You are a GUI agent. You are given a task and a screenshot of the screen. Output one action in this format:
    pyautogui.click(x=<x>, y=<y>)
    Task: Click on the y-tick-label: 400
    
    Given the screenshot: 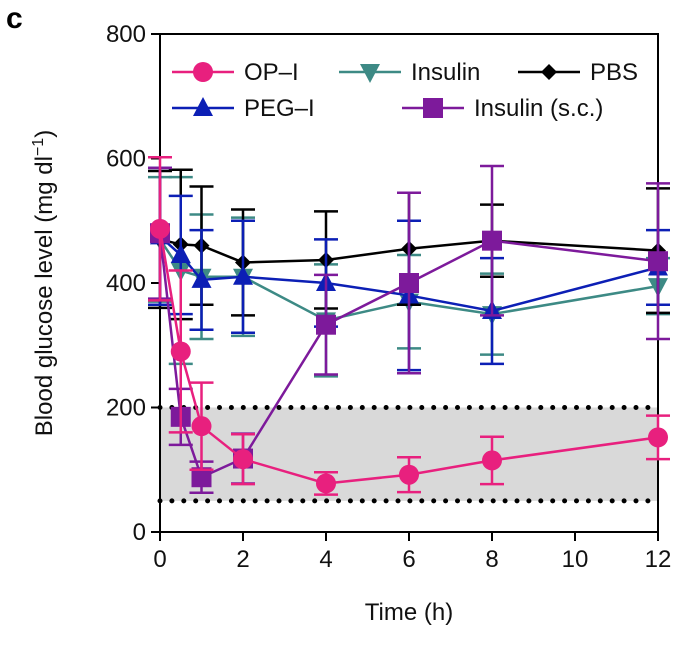 What is the action you would take?
    pyautogui.click(x=126, y=283)
    